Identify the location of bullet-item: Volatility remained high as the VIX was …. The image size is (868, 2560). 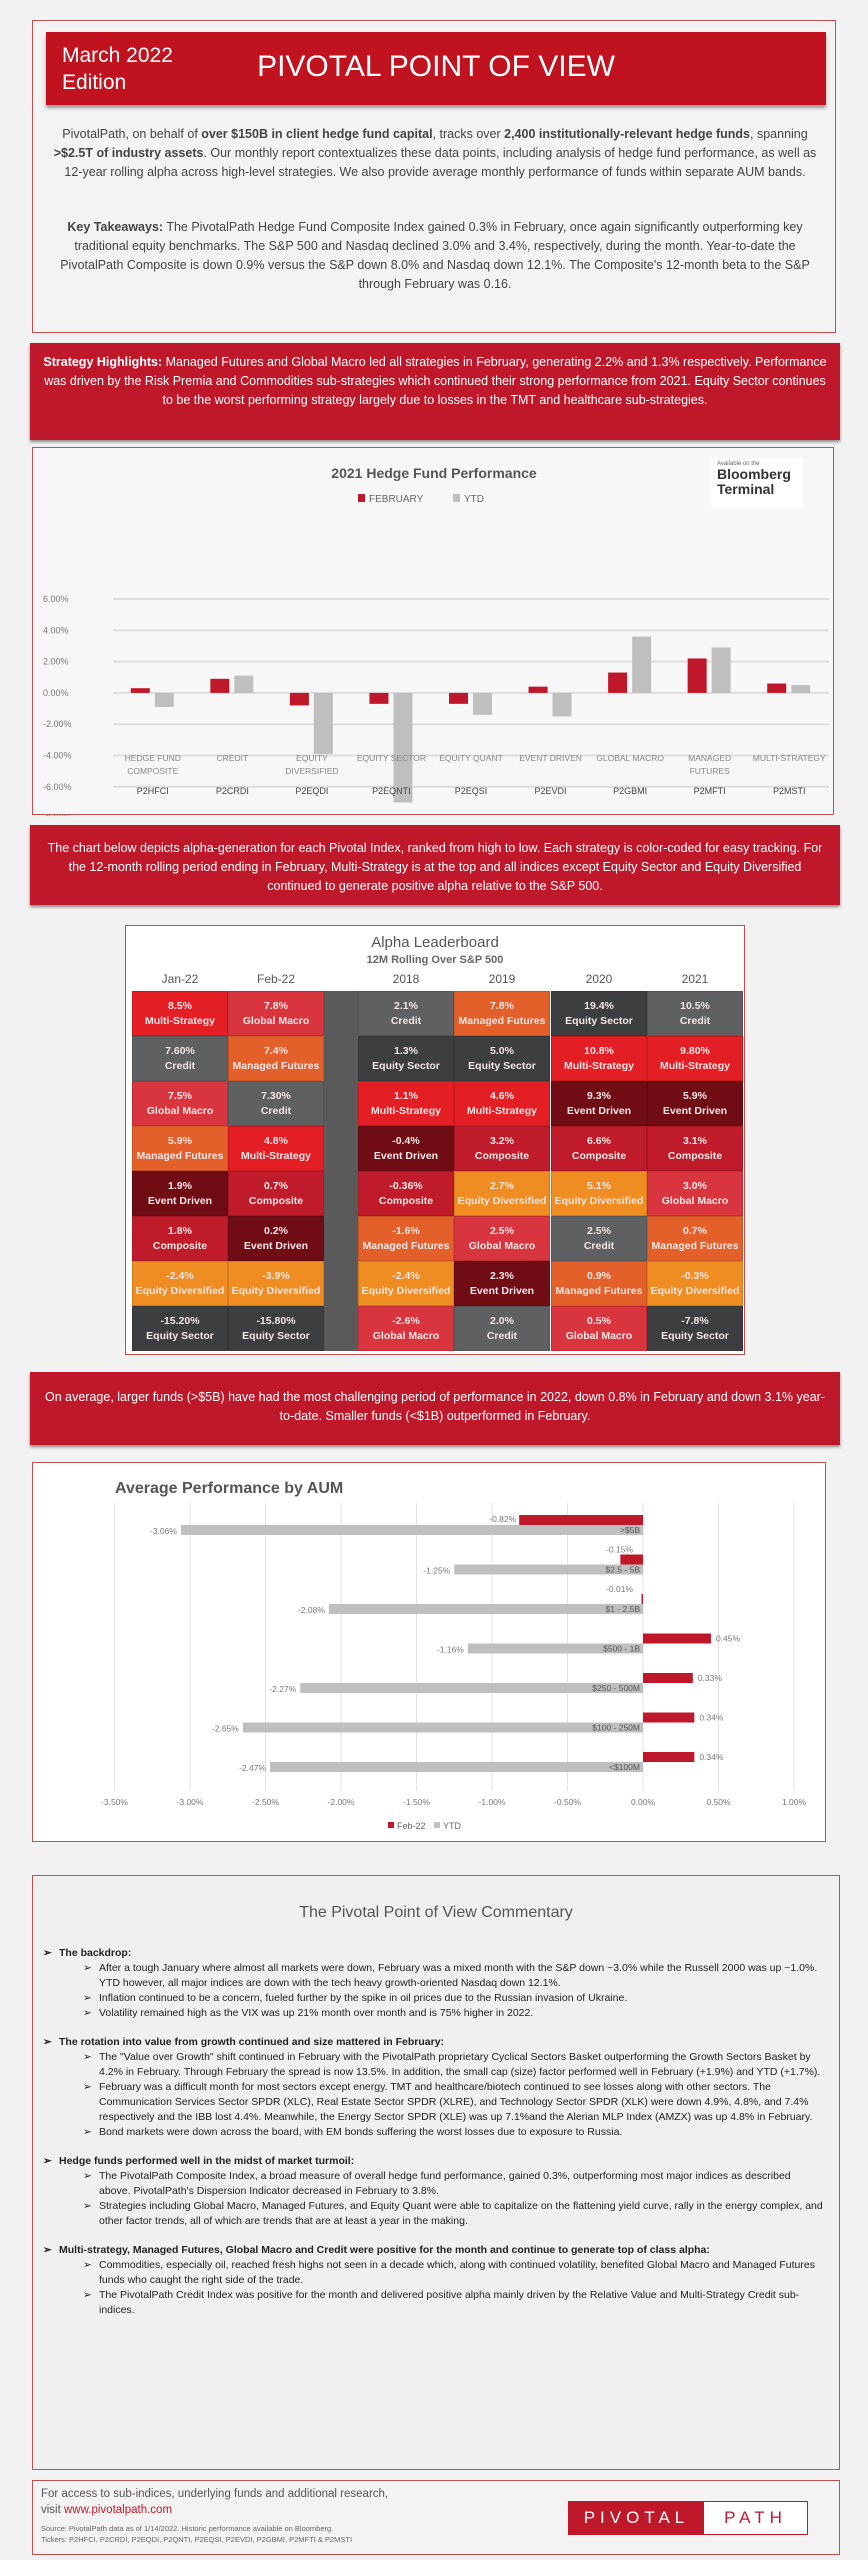
(433, 2013).